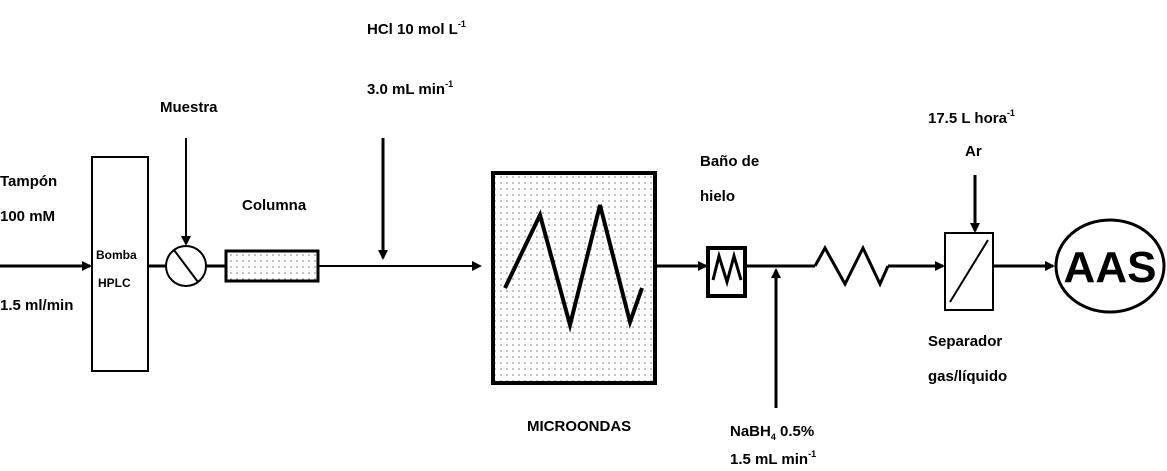 This screenshot has height=471, width=1167. What do you see at coordinates (967, 376) in the screenshot?
I see `label: gas/líquido` at bounding box center [967, 376].